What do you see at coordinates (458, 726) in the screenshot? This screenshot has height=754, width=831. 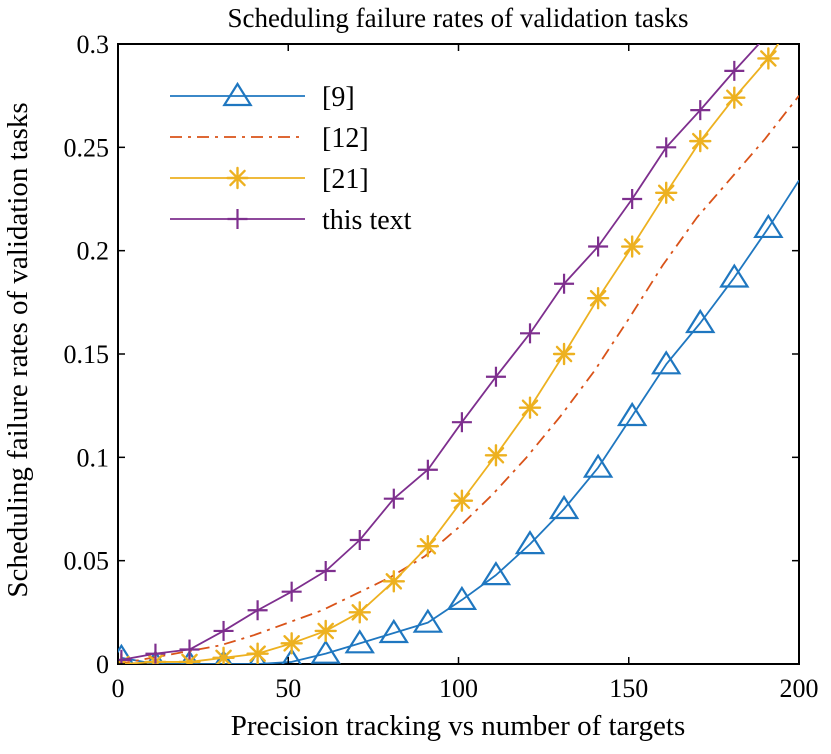 I see `x-axis-title: Precision tracking vs number of targets` at bounding box center [458, 726].